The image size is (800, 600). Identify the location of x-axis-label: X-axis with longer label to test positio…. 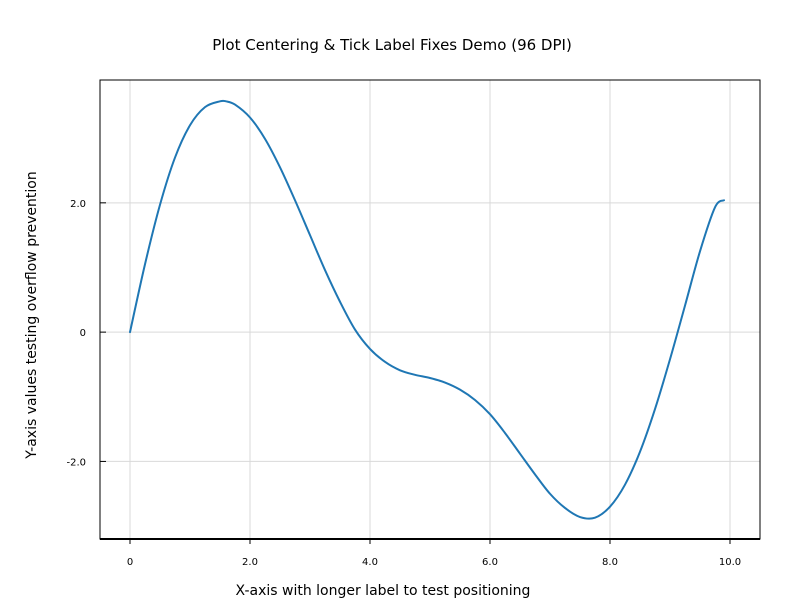
(383, 591).